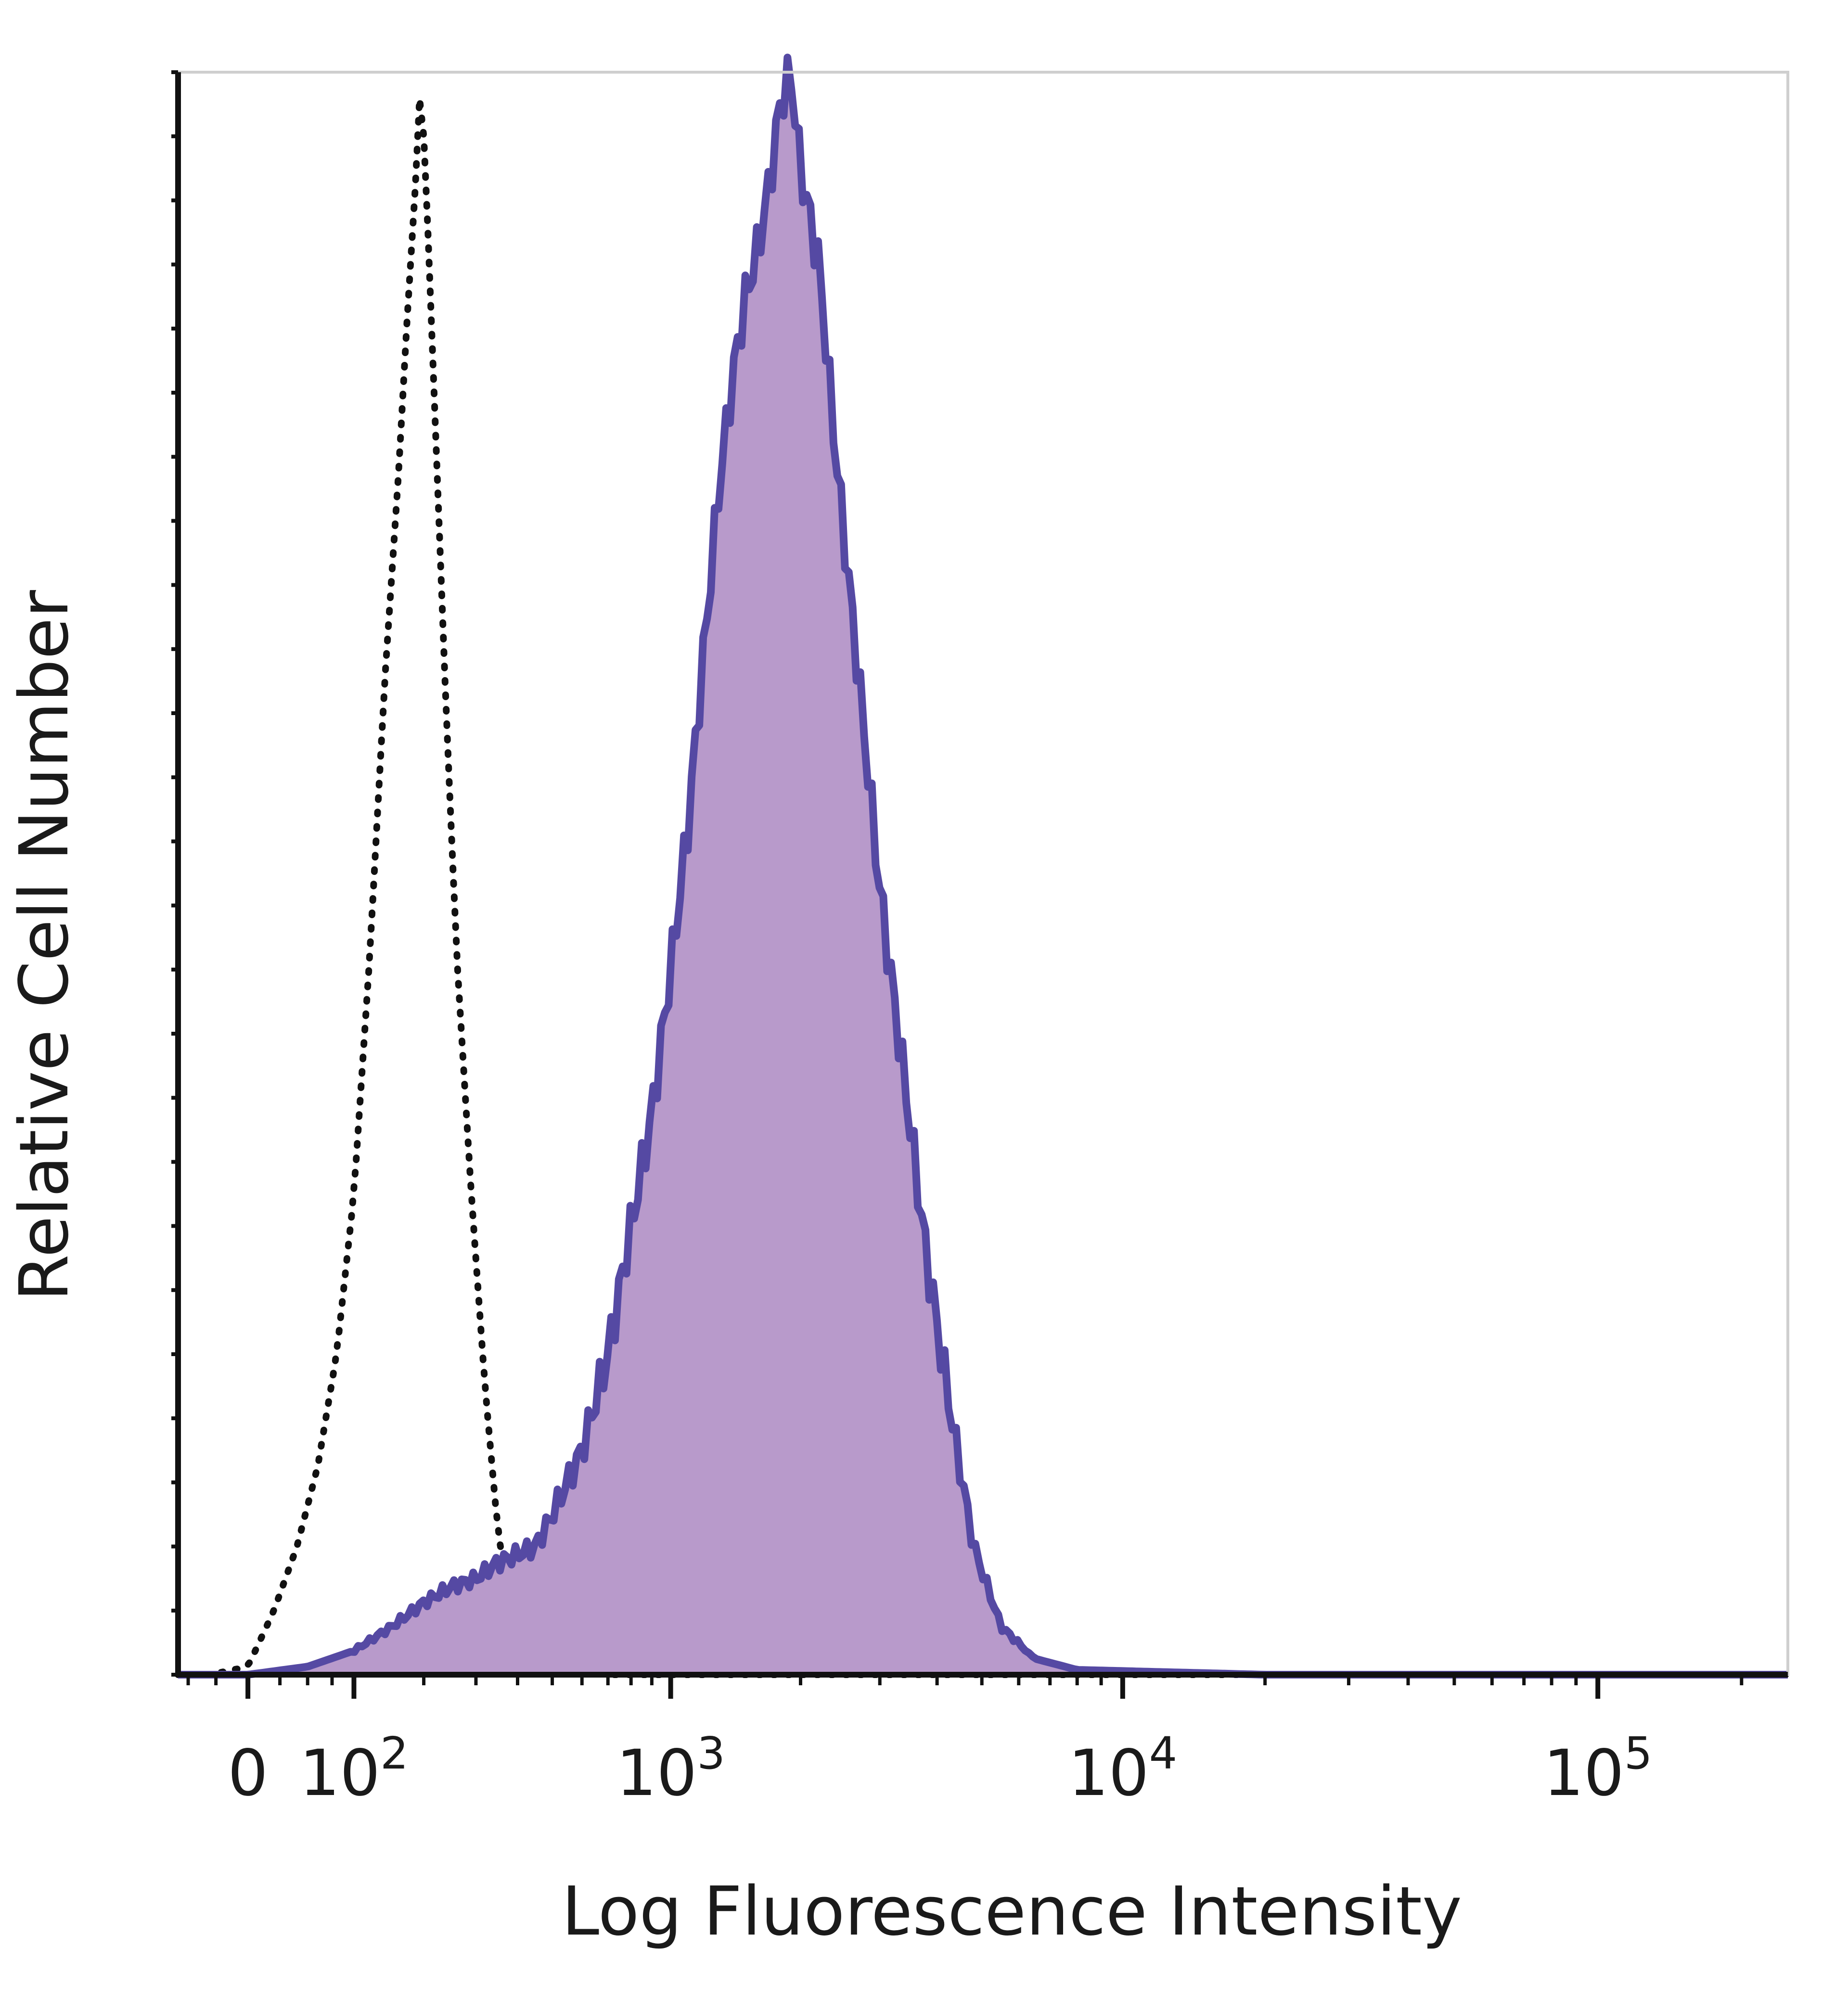 The image size is (1848, 2000). What do you see at coordinates (1012, 1911) in the screenshot?
I see `x-axis-title: Log Fluorescence Intensity` at bounding box center [1012, 1911].